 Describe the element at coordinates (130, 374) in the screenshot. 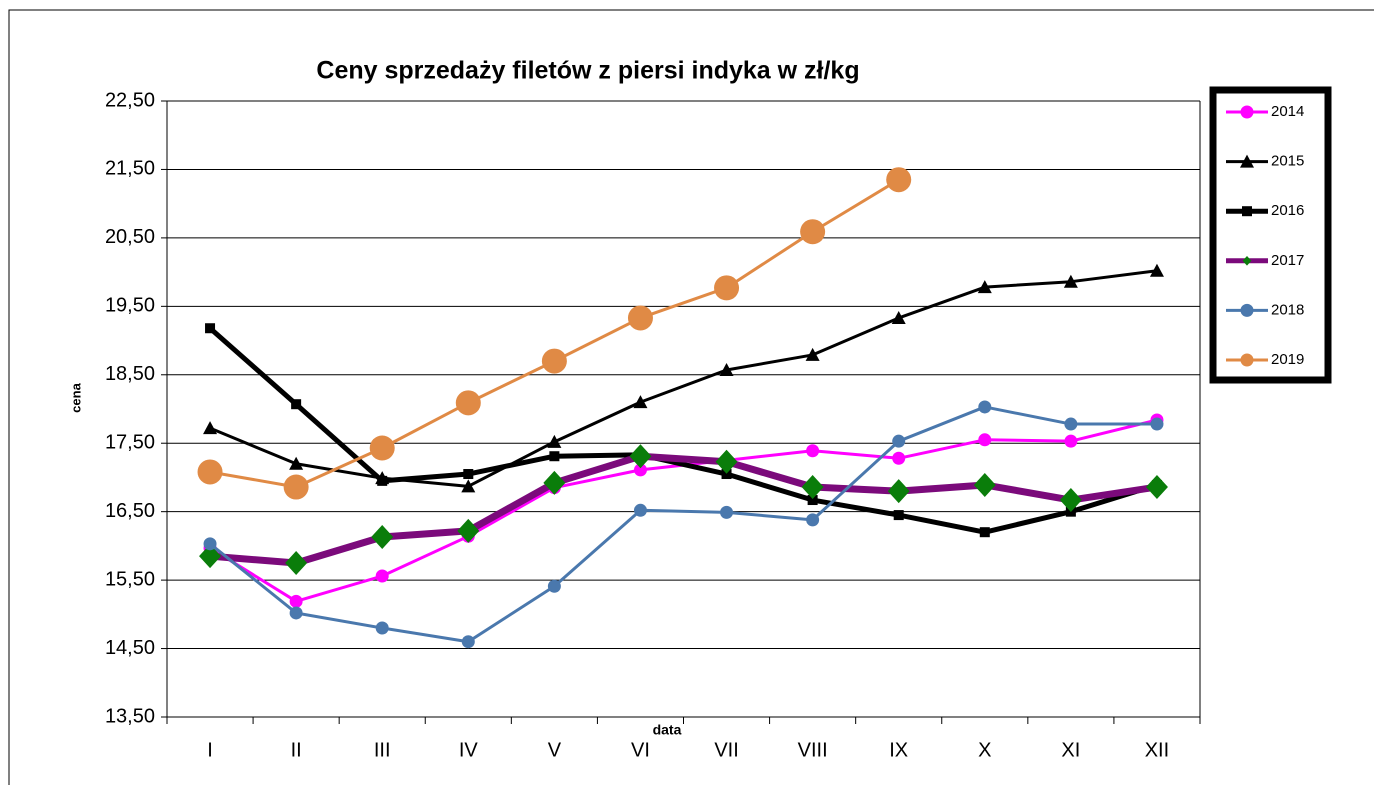

I see `y-tick-label: 18,50` at that location.